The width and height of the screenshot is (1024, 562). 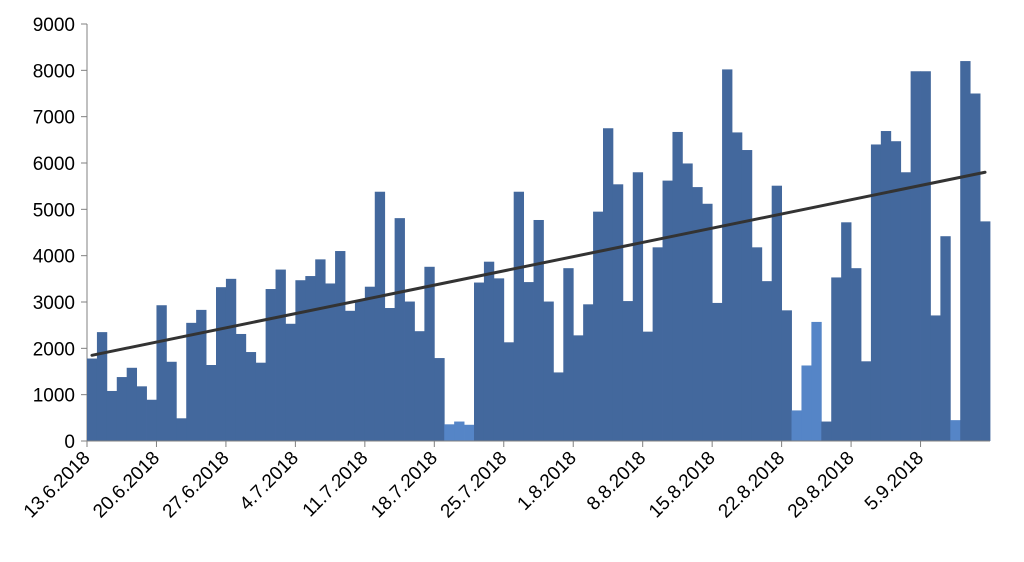 I want to click on y-tick-label: 8000, so click(x=54, y=71).